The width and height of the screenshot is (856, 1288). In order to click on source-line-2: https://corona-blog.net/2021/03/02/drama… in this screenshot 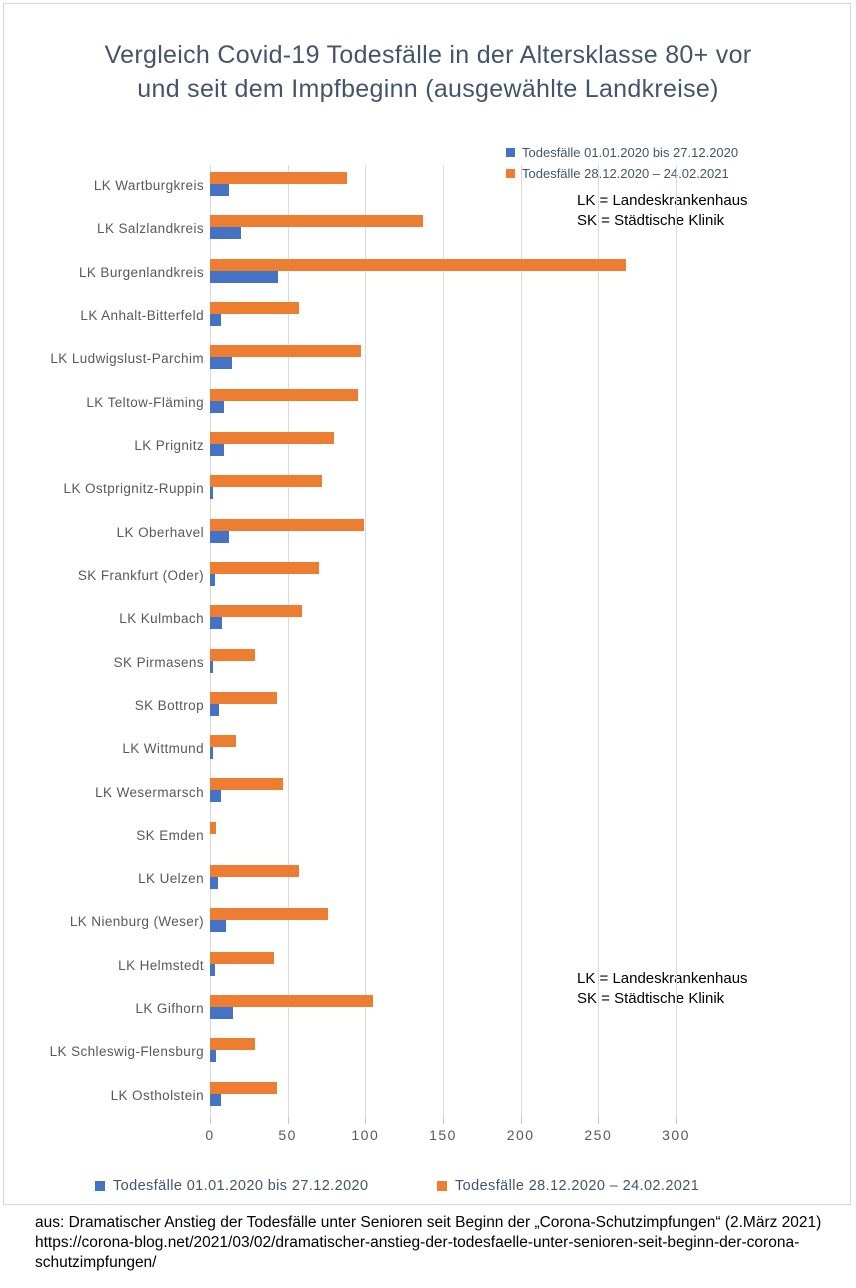, I will do `click(417, 1242)`.